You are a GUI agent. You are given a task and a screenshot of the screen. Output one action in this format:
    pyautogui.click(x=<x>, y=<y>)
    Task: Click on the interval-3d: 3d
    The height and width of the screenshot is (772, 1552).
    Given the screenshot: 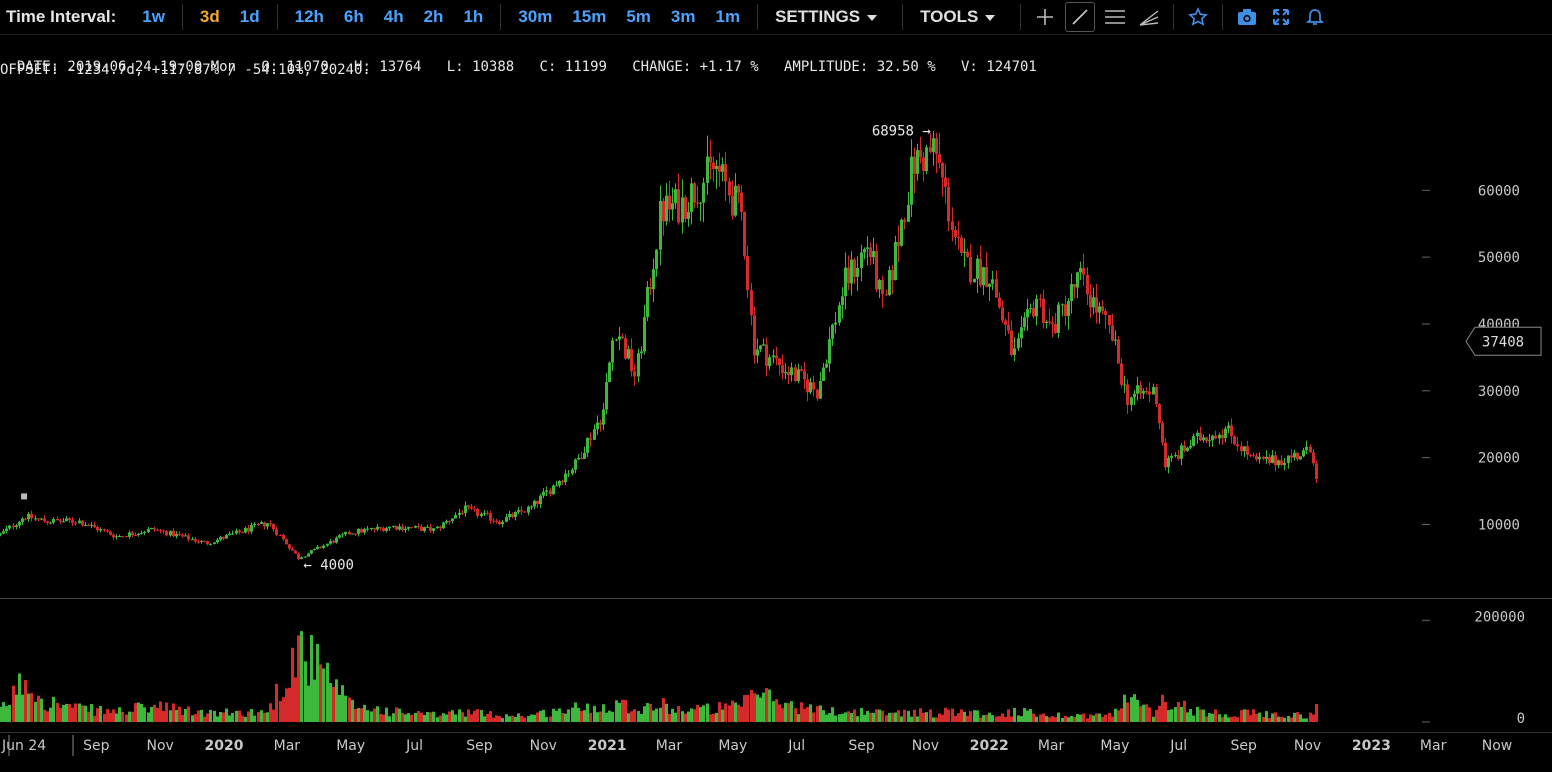 What is the action you would take?
    pyautogui.click(x=209, y=16)
    